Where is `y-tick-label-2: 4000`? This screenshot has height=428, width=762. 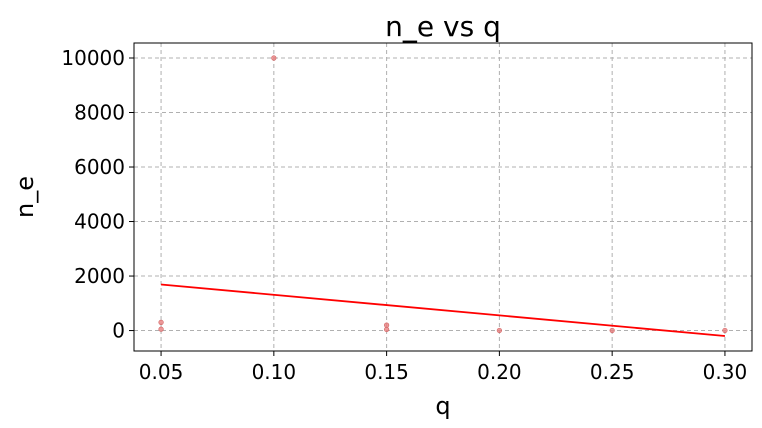
y-tick-label-2: 4000 is located at coordinates (99, 222).